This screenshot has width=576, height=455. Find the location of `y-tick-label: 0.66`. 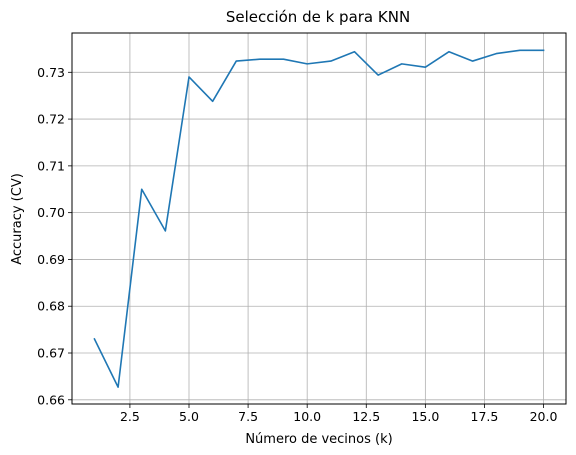

y-tick-label: 0.66 is located at coordinates (51, 399).